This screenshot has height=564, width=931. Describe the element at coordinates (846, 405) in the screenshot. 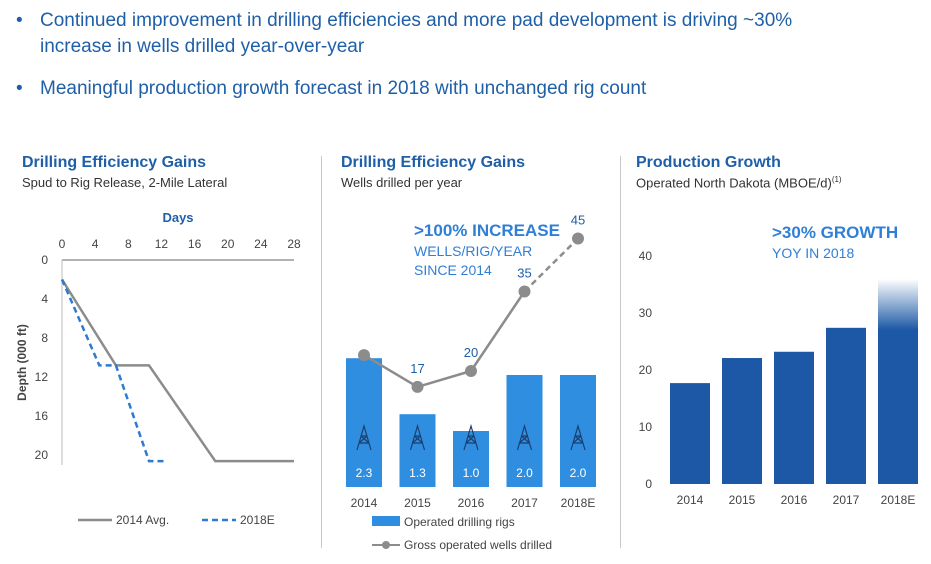

I see `bar-production-2017` at that location.